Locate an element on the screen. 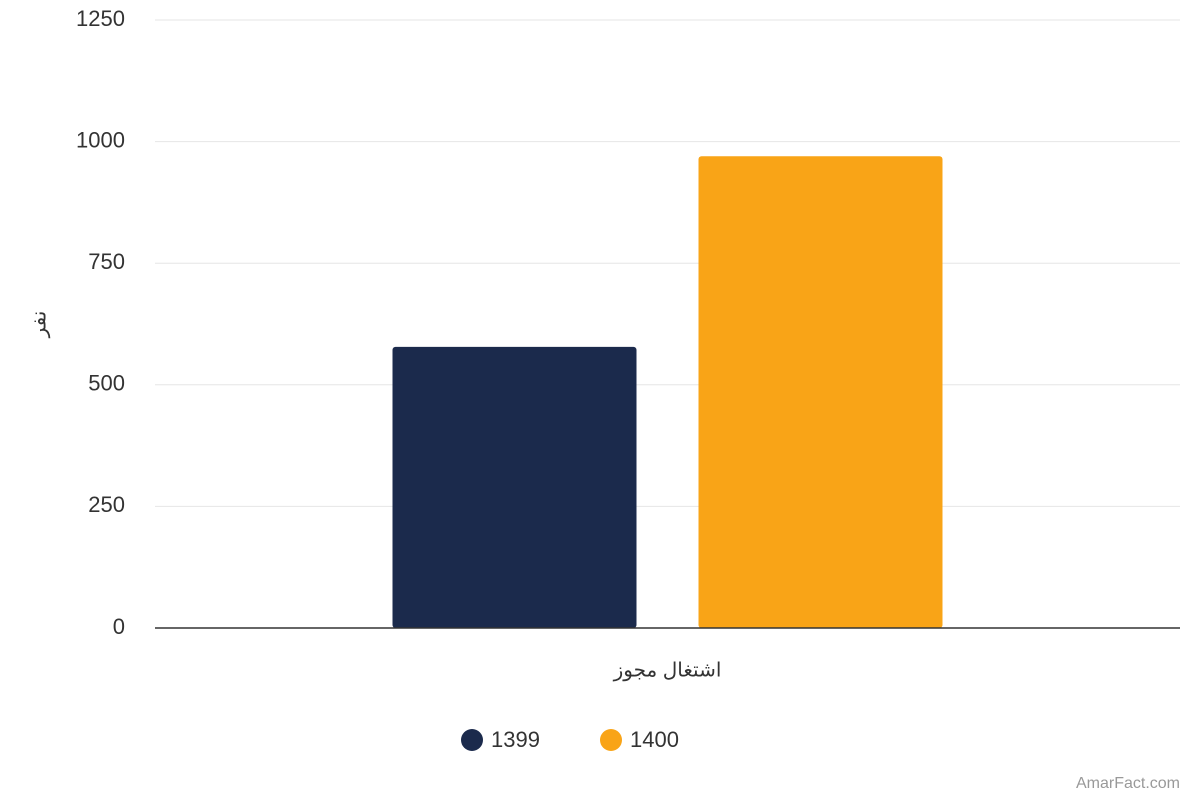 Image resolution: width=1200 pixels, height=800 pixels. legend-label: 1399 is located at coordinates (515, 739).